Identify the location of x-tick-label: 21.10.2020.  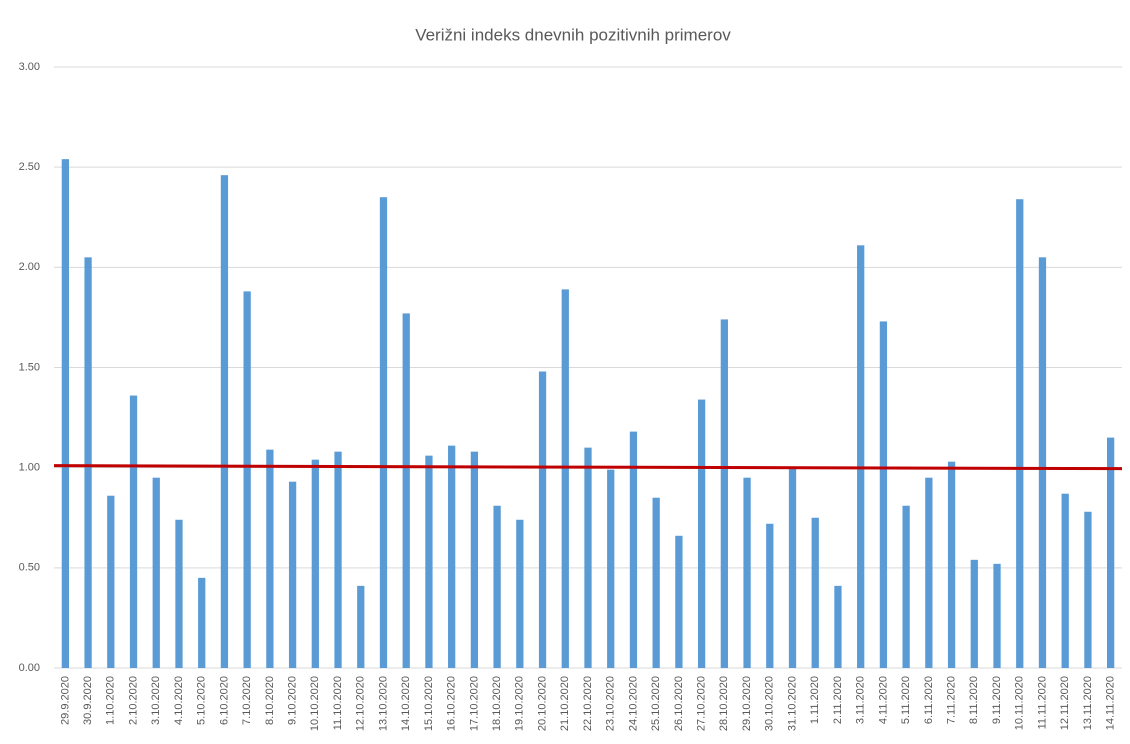
(565, 703).